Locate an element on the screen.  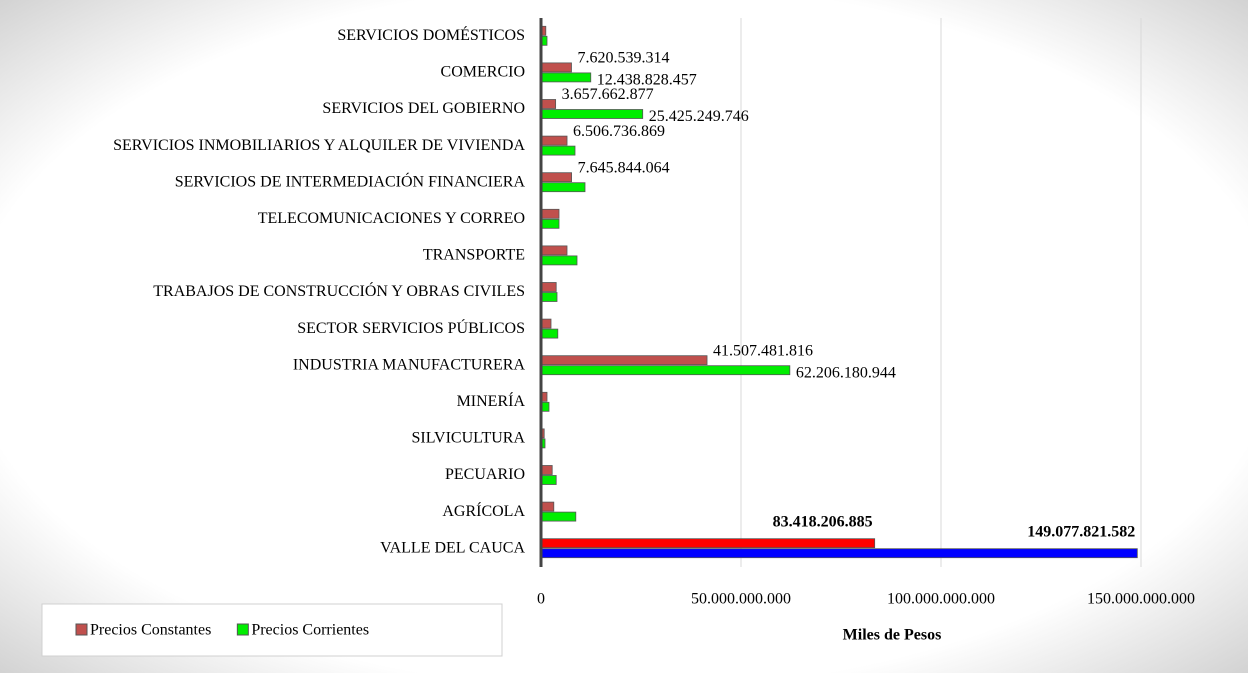
y-tick-label: TRABAJOS DE CONSTRUCCIÓN Y OBRAS CIVILES is located at coordinates (339, 290).